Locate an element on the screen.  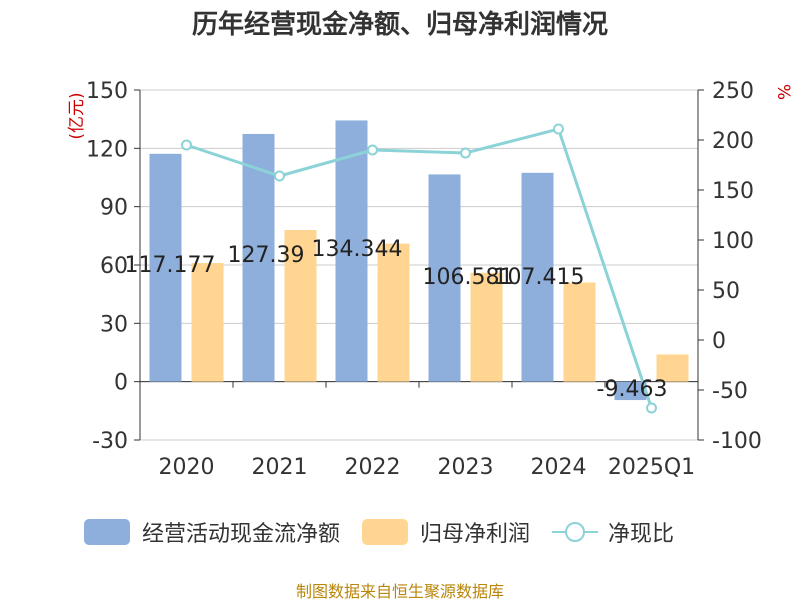
x-tick-label: 2021 is located at coordinates (280, 467).